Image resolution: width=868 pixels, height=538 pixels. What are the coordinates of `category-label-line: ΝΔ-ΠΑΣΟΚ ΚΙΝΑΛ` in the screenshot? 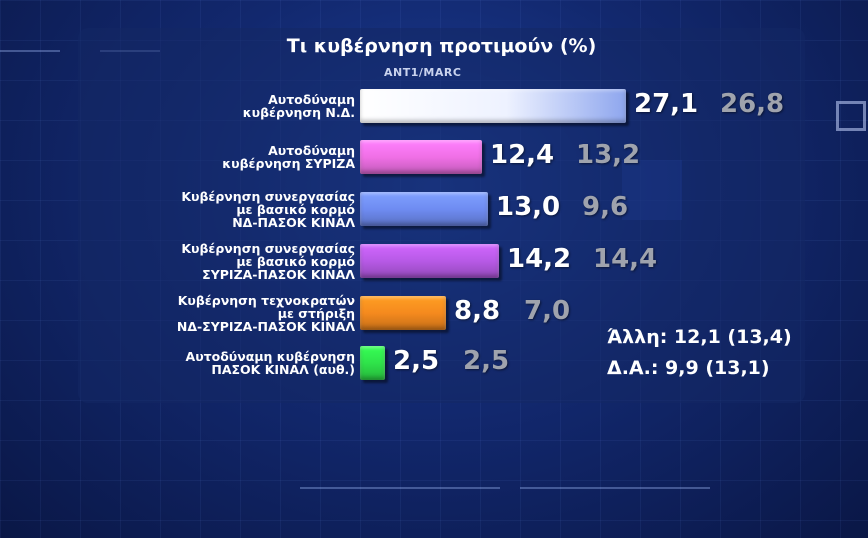 It's located at (293, 222).